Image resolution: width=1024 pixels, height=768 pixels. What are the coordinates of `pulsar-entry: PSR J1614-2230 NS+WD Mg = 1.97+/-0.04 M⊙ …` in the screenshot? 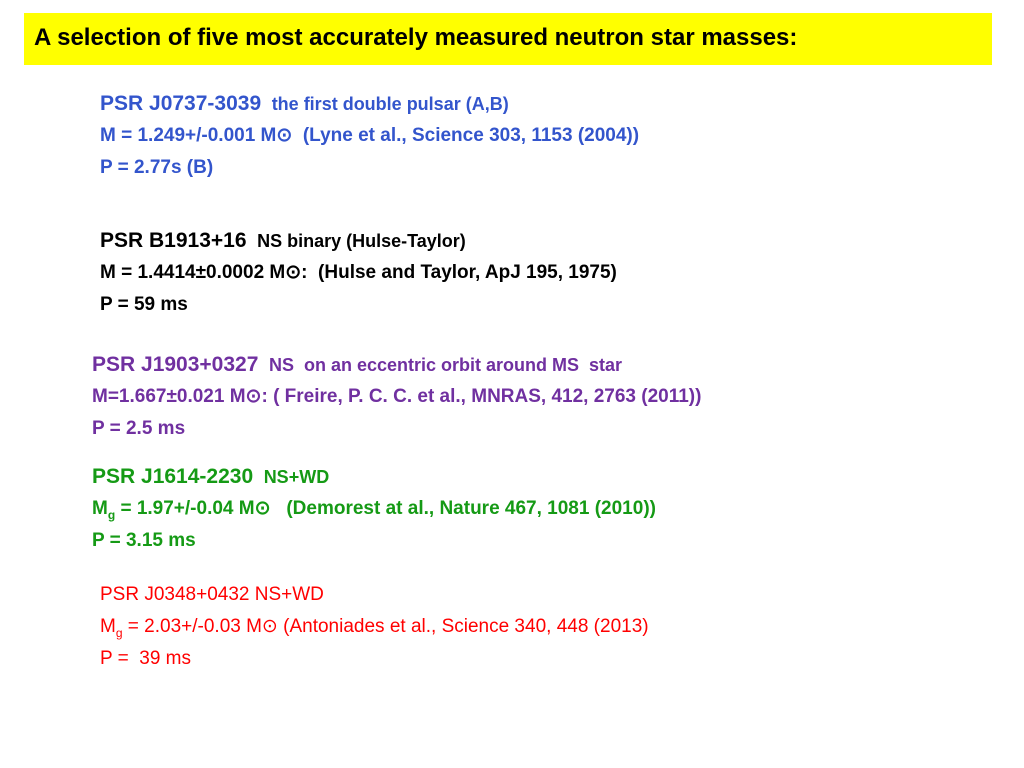 It's located at (374, 509).